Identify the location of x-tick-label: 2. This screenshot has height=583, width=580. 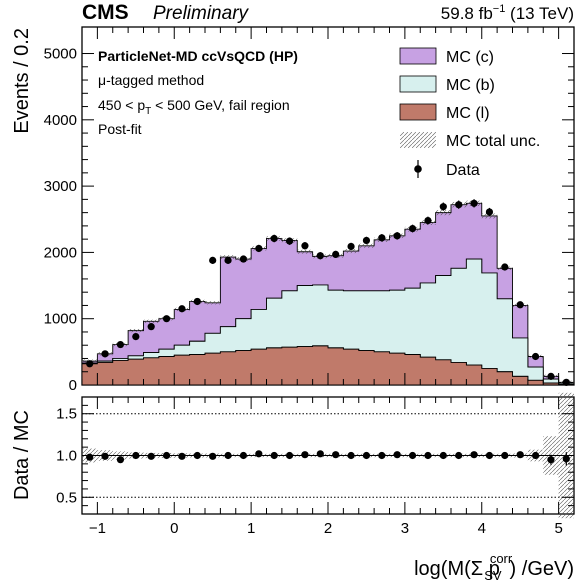
(328, 528).